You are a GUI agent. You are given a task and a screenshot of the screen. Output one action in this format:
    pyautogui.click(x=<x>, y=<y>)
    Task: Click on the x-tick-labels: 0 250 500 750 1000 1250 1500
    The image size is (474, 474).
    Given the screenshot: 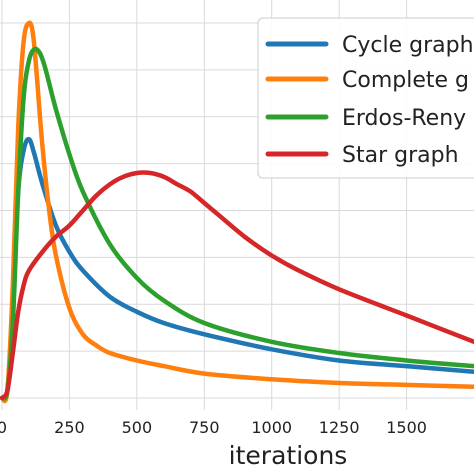 What is the action you would take?
    pyautogui.click(x=213, y=427)
    